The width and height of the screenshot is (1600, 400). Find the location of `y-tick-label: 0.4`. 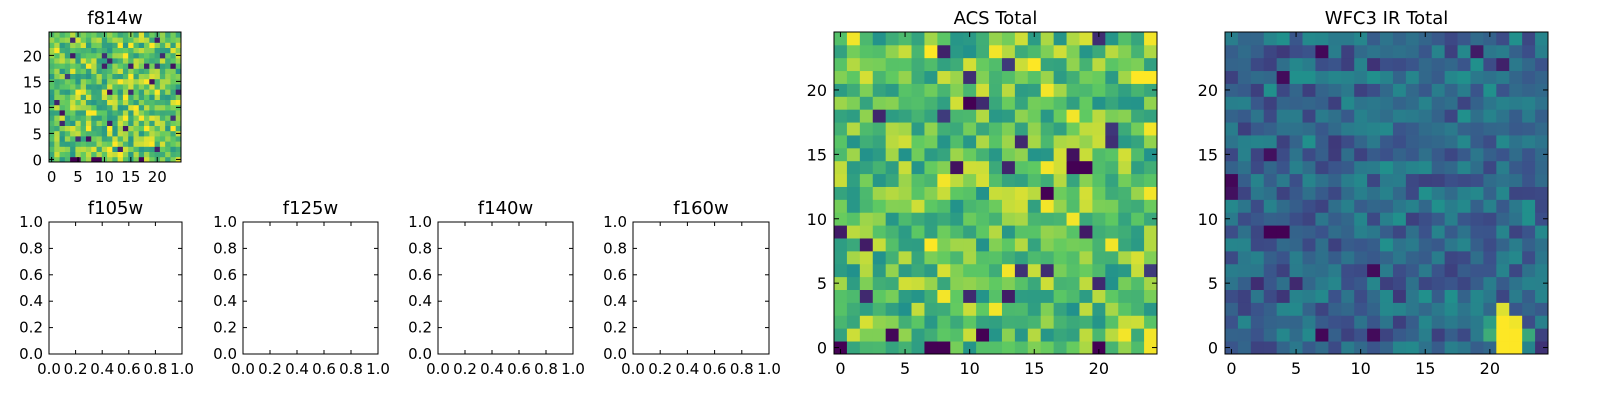

y-tick-label: 0.4 is located at coordinates (31, 301).